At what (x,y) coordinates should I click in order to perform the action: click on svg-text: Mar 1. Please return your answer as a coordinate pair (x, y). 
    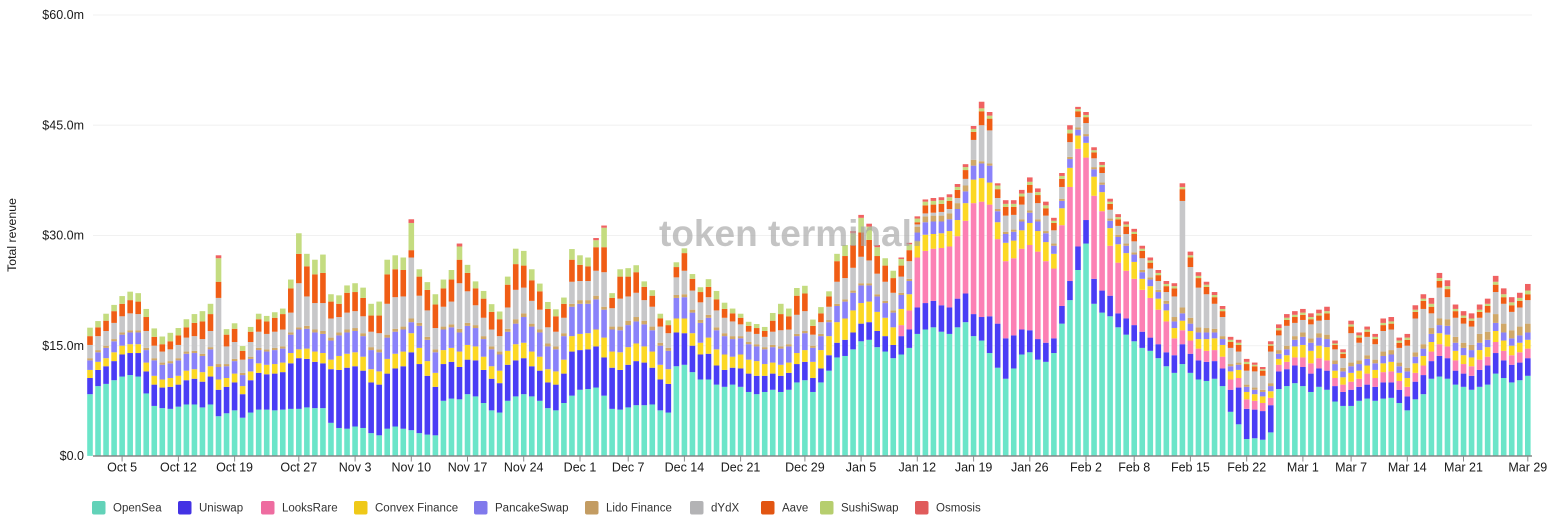
    Looking at the image, I should click on (1303, 468).